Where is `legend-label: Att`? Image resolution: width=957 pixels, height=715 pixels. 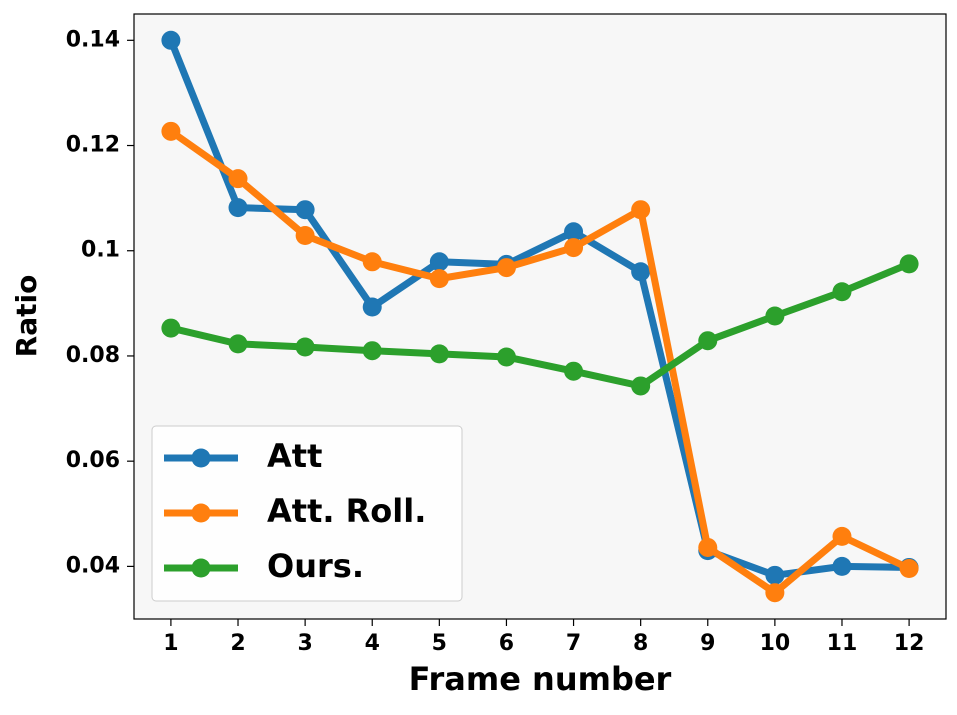
legend-label: Att is located at coordinates (294, 456).